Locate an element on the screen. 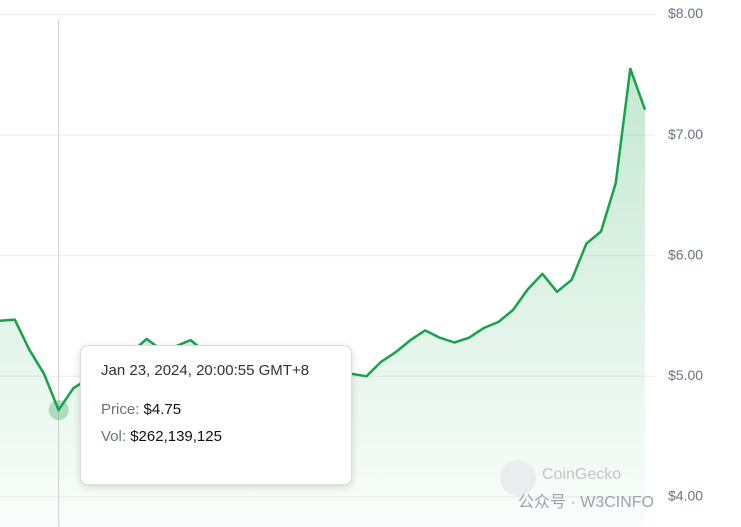  hover-point is located at coordinates (58, 410).